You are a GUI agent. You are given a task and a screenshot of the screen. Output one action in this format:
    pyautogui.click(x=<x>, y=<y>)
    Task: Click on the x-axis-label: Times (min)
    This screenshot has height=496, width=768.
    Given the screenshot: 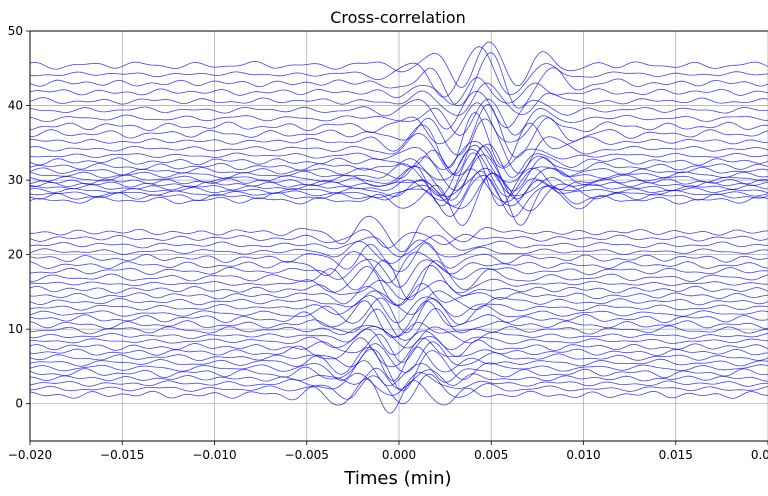 What is the action you would take?
    pyautogui.click(x=397, y=478)
    